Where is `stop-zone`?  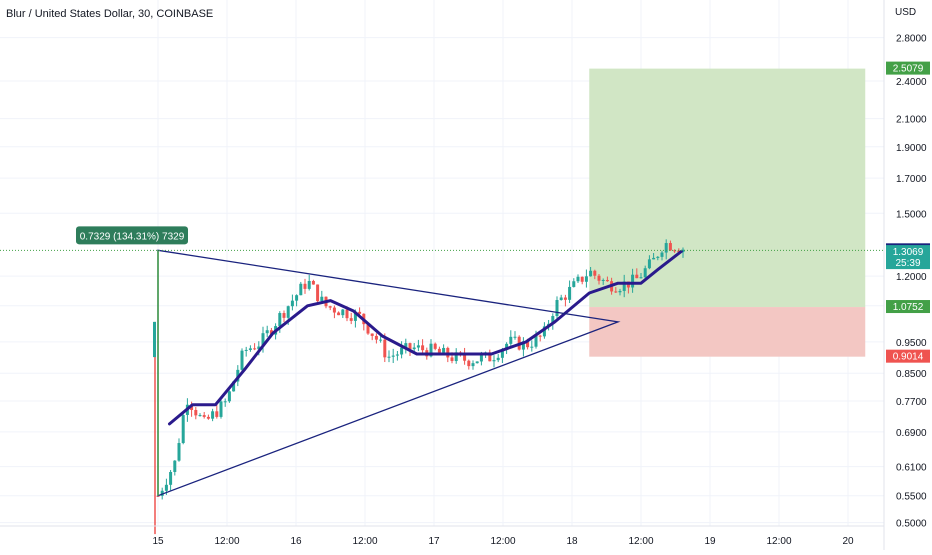
stop-zone is located at coordinates (727, 332).